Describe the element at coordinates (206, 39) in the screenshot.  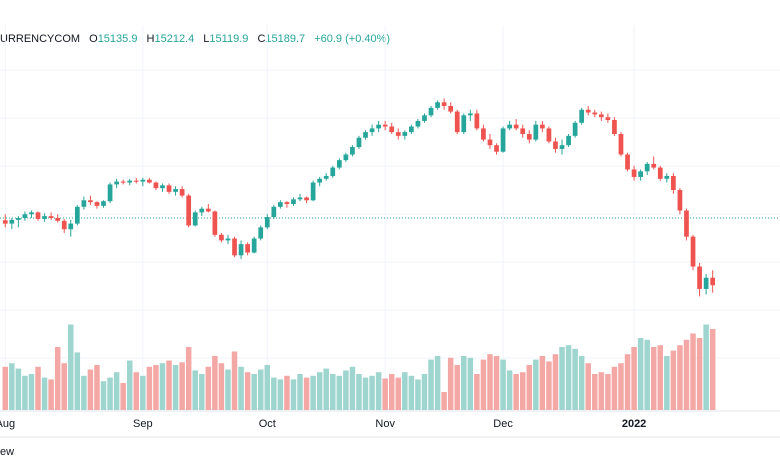
I see `low-key: L` at that location.